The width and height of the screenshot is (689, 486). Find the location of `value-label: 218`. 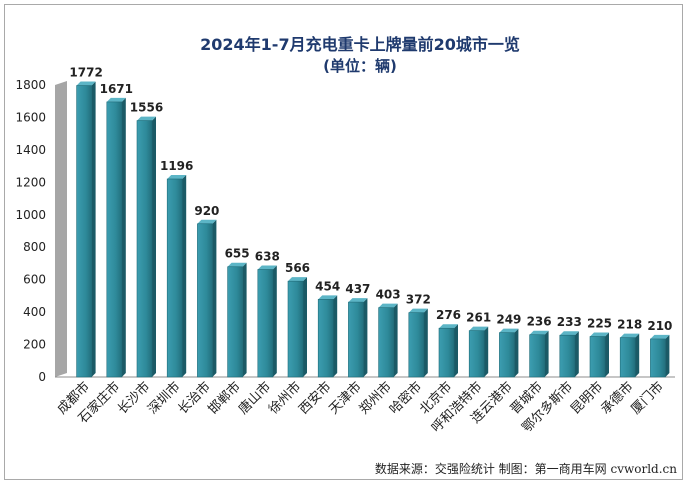

value-label: 218 is located at coordinates (629, 325).